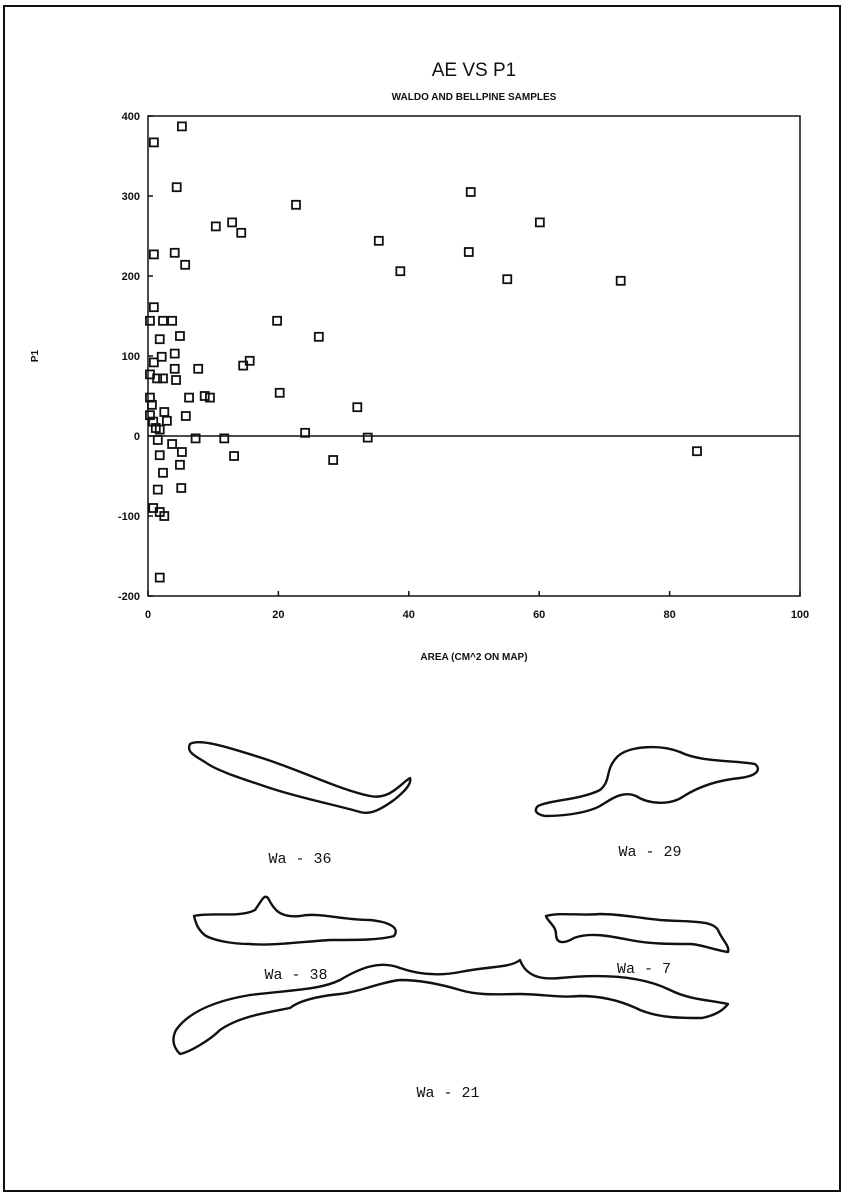  Describe the element at coordinates (131, 197) in the screenshot. I see `y-tick-label: 300` at that location.